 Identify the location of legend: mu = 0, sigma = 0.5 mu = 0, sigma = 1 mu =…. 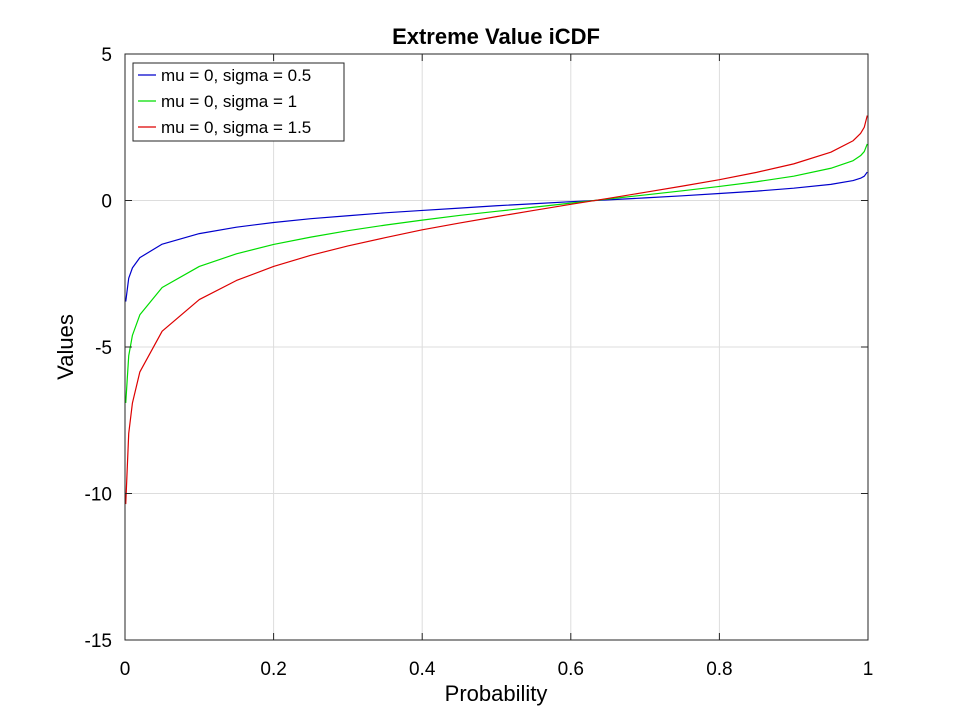
(238, 102).